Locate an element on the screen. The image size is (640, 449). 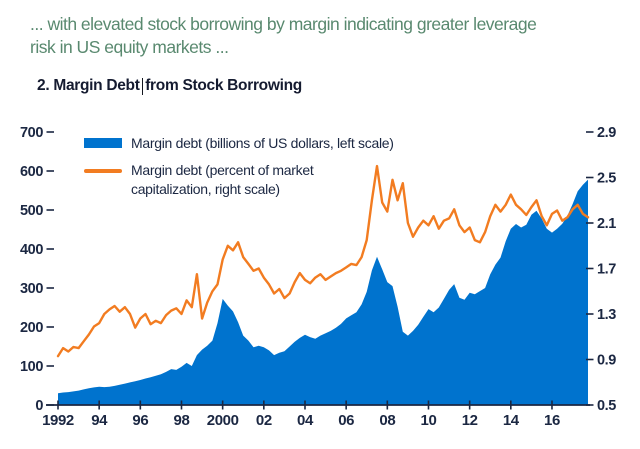
x-axis-tick-label: 08 is located at coordinates (387, 420).